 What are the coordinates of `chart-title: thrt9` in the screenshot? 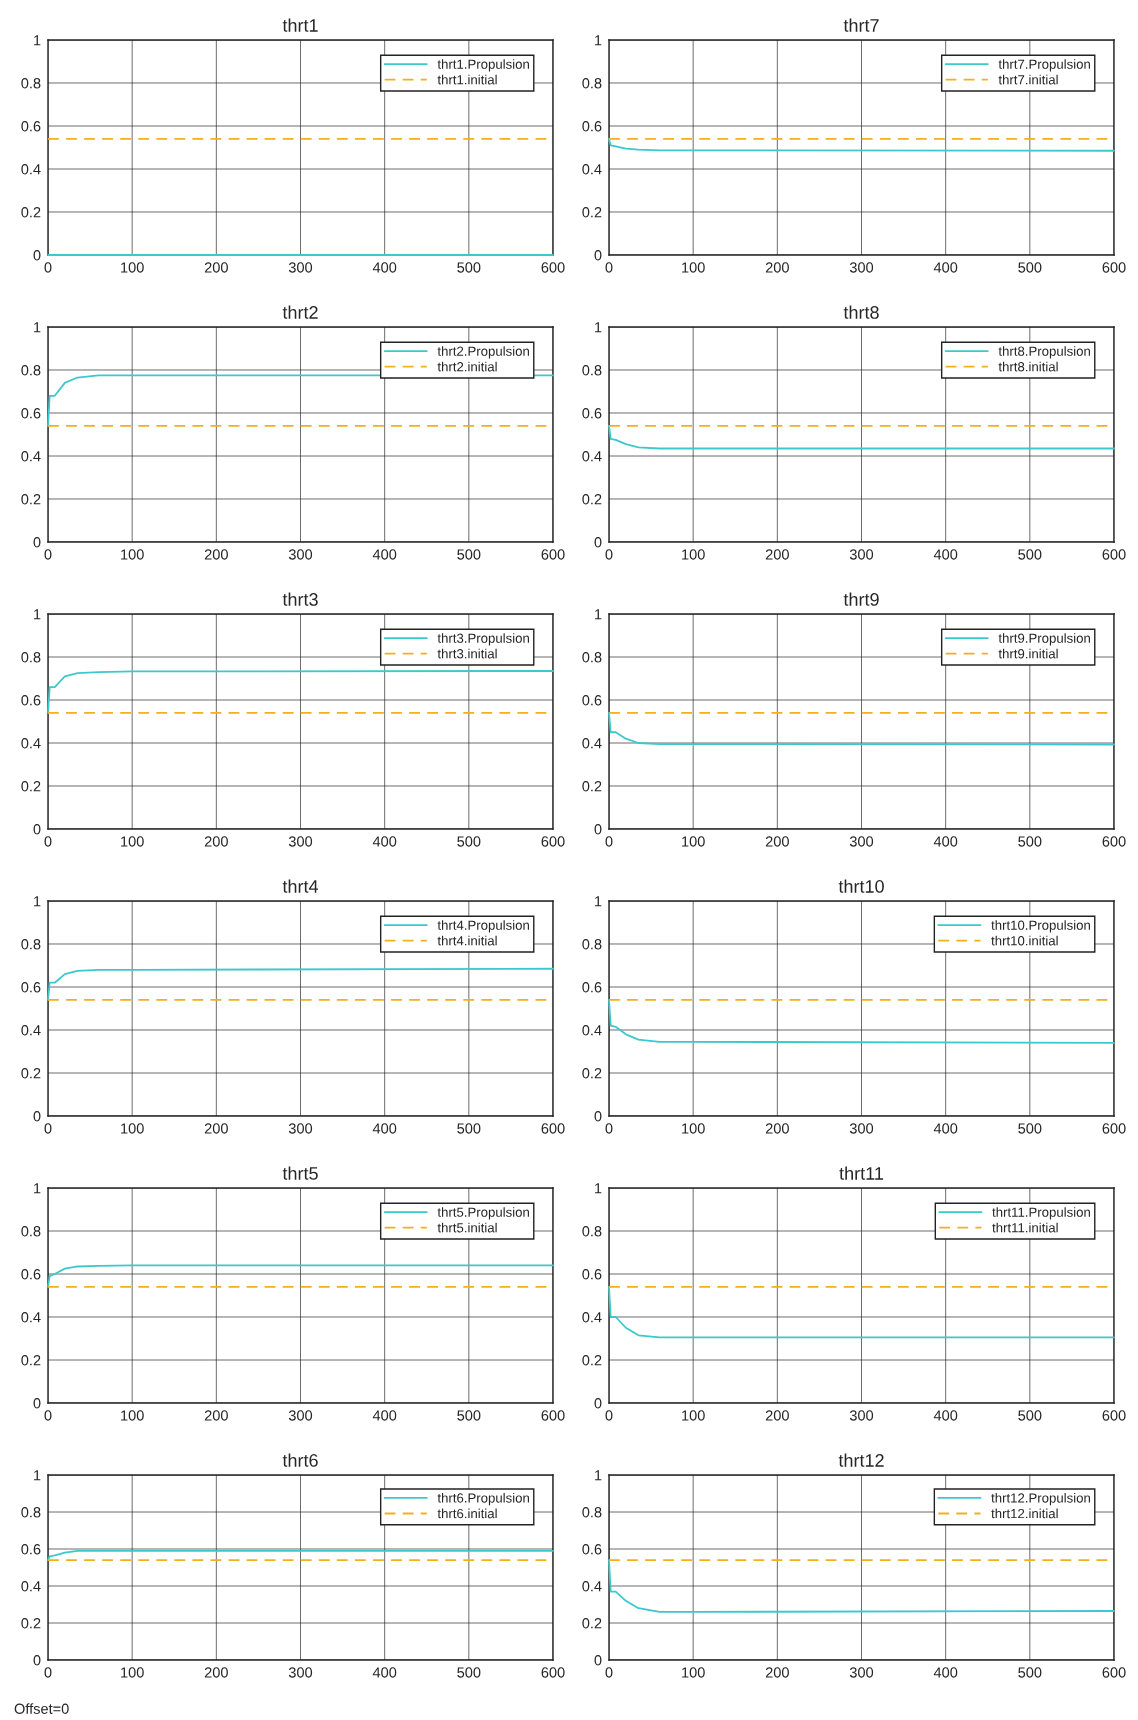 It's located at (861, 599).